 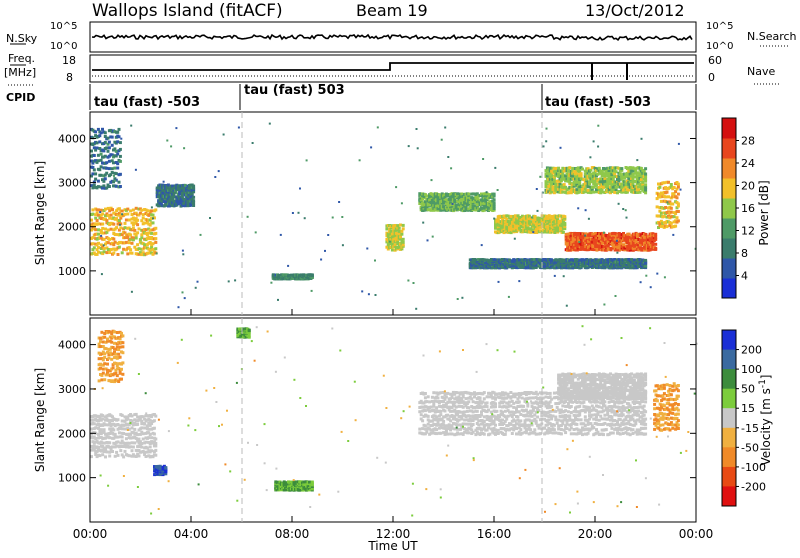 What do you see at coordinates (635, 10) in the screenshot?
I see `date-label: 13/Oct/2012` at bounding box center [635, 10].